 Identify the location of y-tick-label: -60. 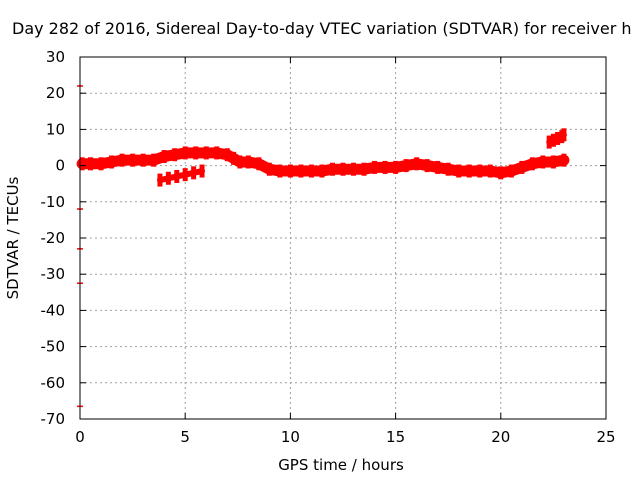
(53, 383).